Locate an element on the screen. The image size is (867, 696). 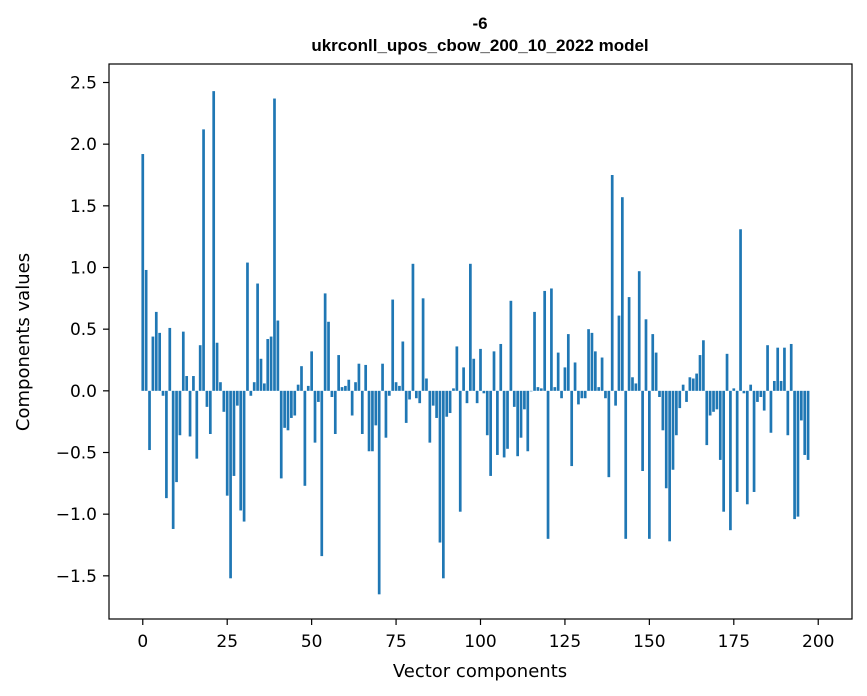
x-tick-label: 175 is located at coordinates (734, 642).